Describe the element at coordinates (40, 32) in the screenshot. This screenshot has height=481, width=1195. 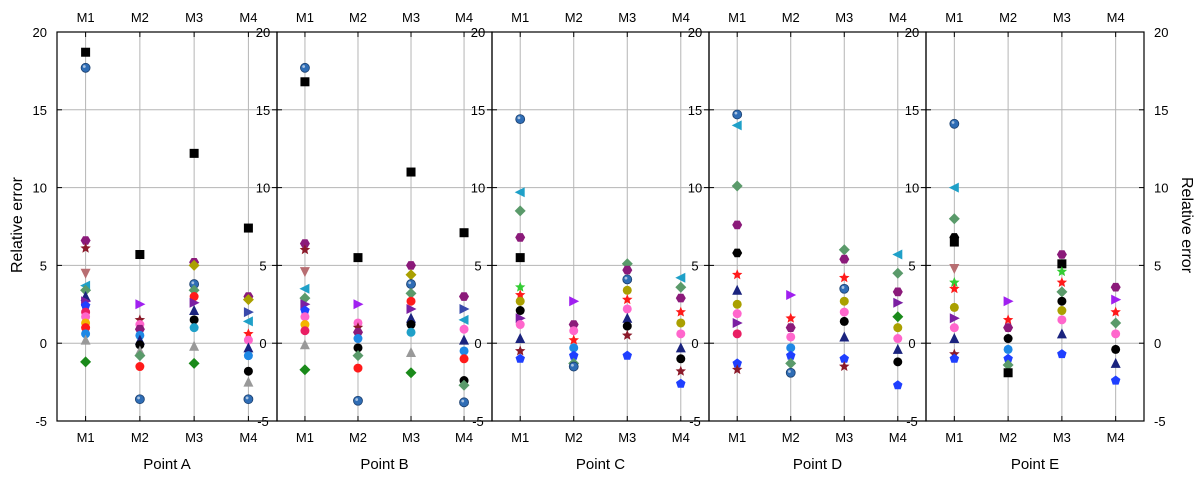
I see `y-tick-label-left: 20` at that location.